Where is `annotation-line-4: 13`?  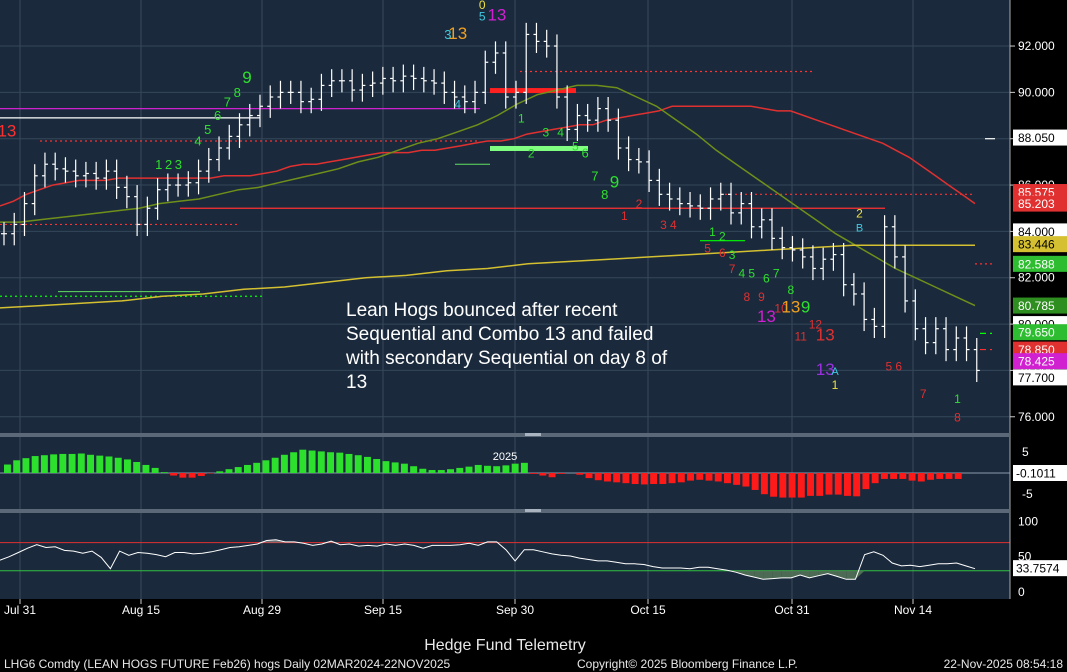
annotation-line-4: 13 is located at coordinates (356, 382).